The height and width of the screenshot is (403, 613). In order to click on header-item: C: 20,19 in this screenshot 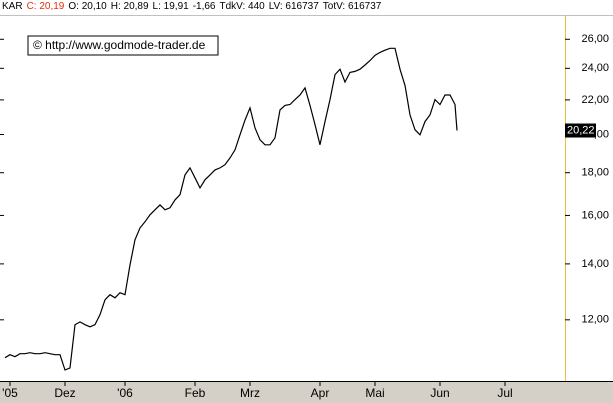, I will do `click(45, 6)`.